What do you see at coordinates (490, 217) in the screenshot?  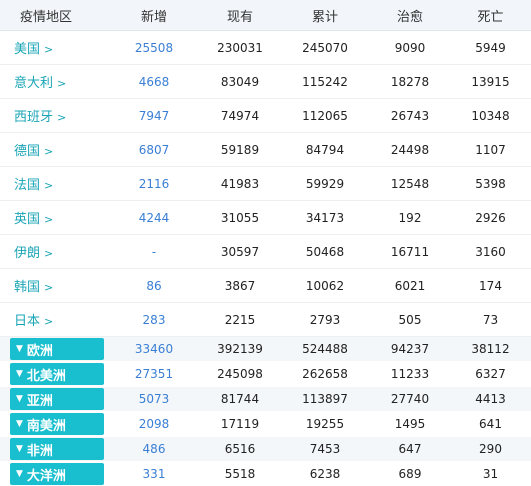 I see `cell-dead: 2926` at bounding box center [490, 217].